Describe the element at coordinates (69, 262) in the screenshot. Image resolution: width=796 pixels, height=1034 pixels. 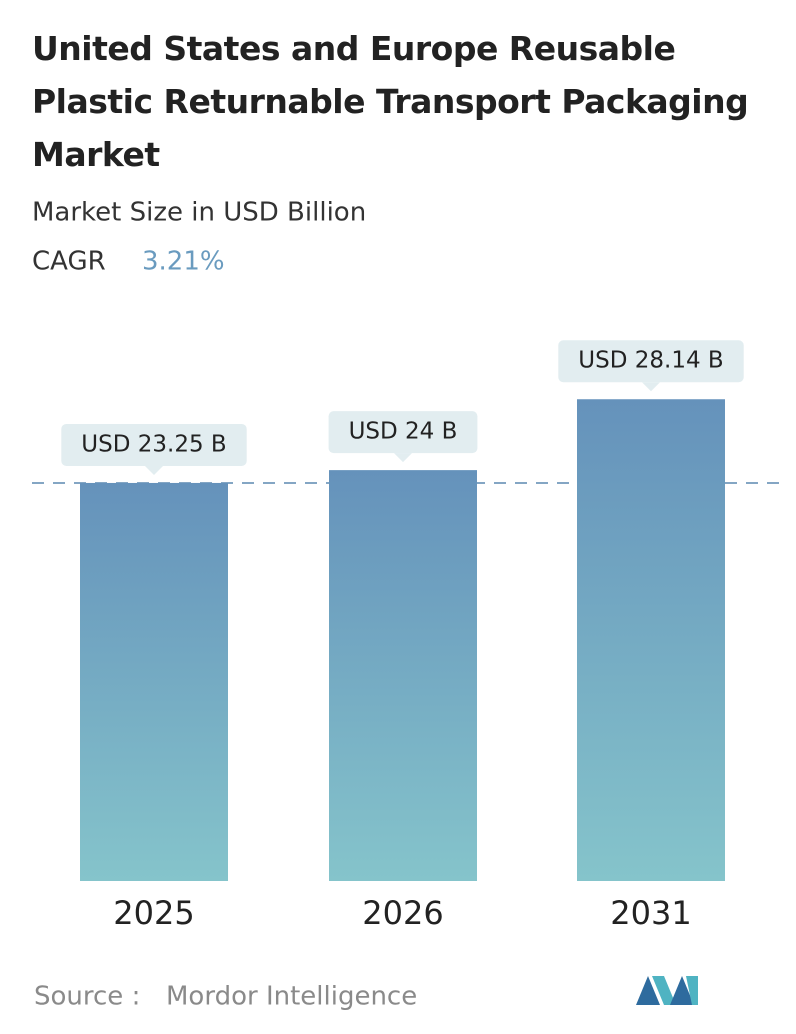
I see `cagr-label: CAGR` at that location.